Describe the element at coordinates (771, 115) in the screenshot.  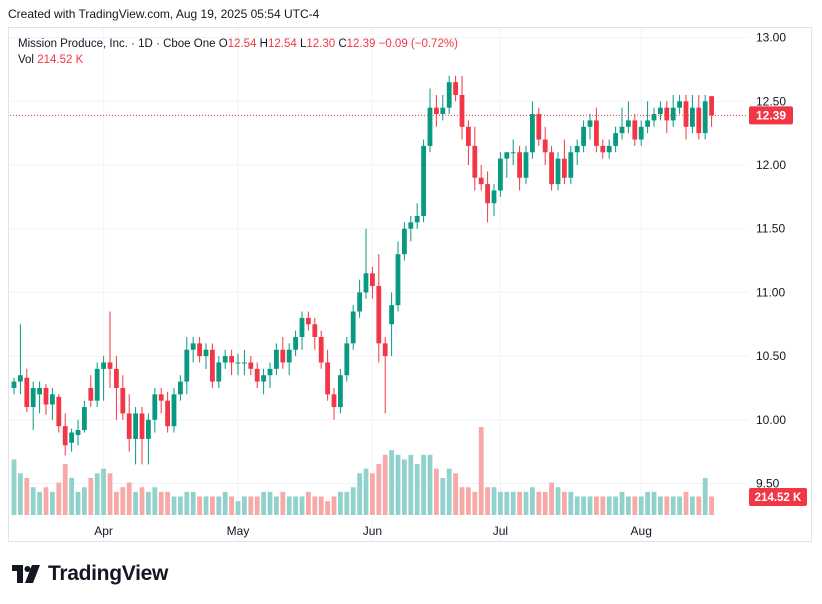
I see `last-price-label: 12.39` at that location.